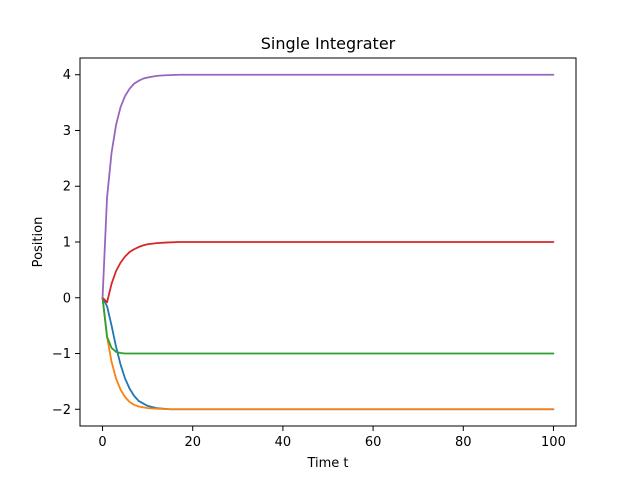 Image resolution: width=639 pixels, height=479 pixels. What do you see at coordinates (192, 442) in the screenshot?
I see `x-tick-label: 20` at bounding box center [192, 442].